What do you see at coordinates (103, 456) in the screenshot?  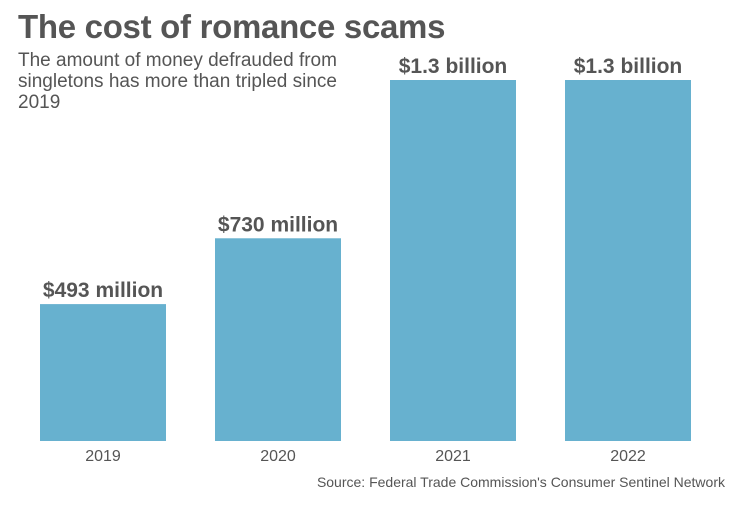 I see `x-tick-label-2019: 2019` at bounding box center [103, 456].